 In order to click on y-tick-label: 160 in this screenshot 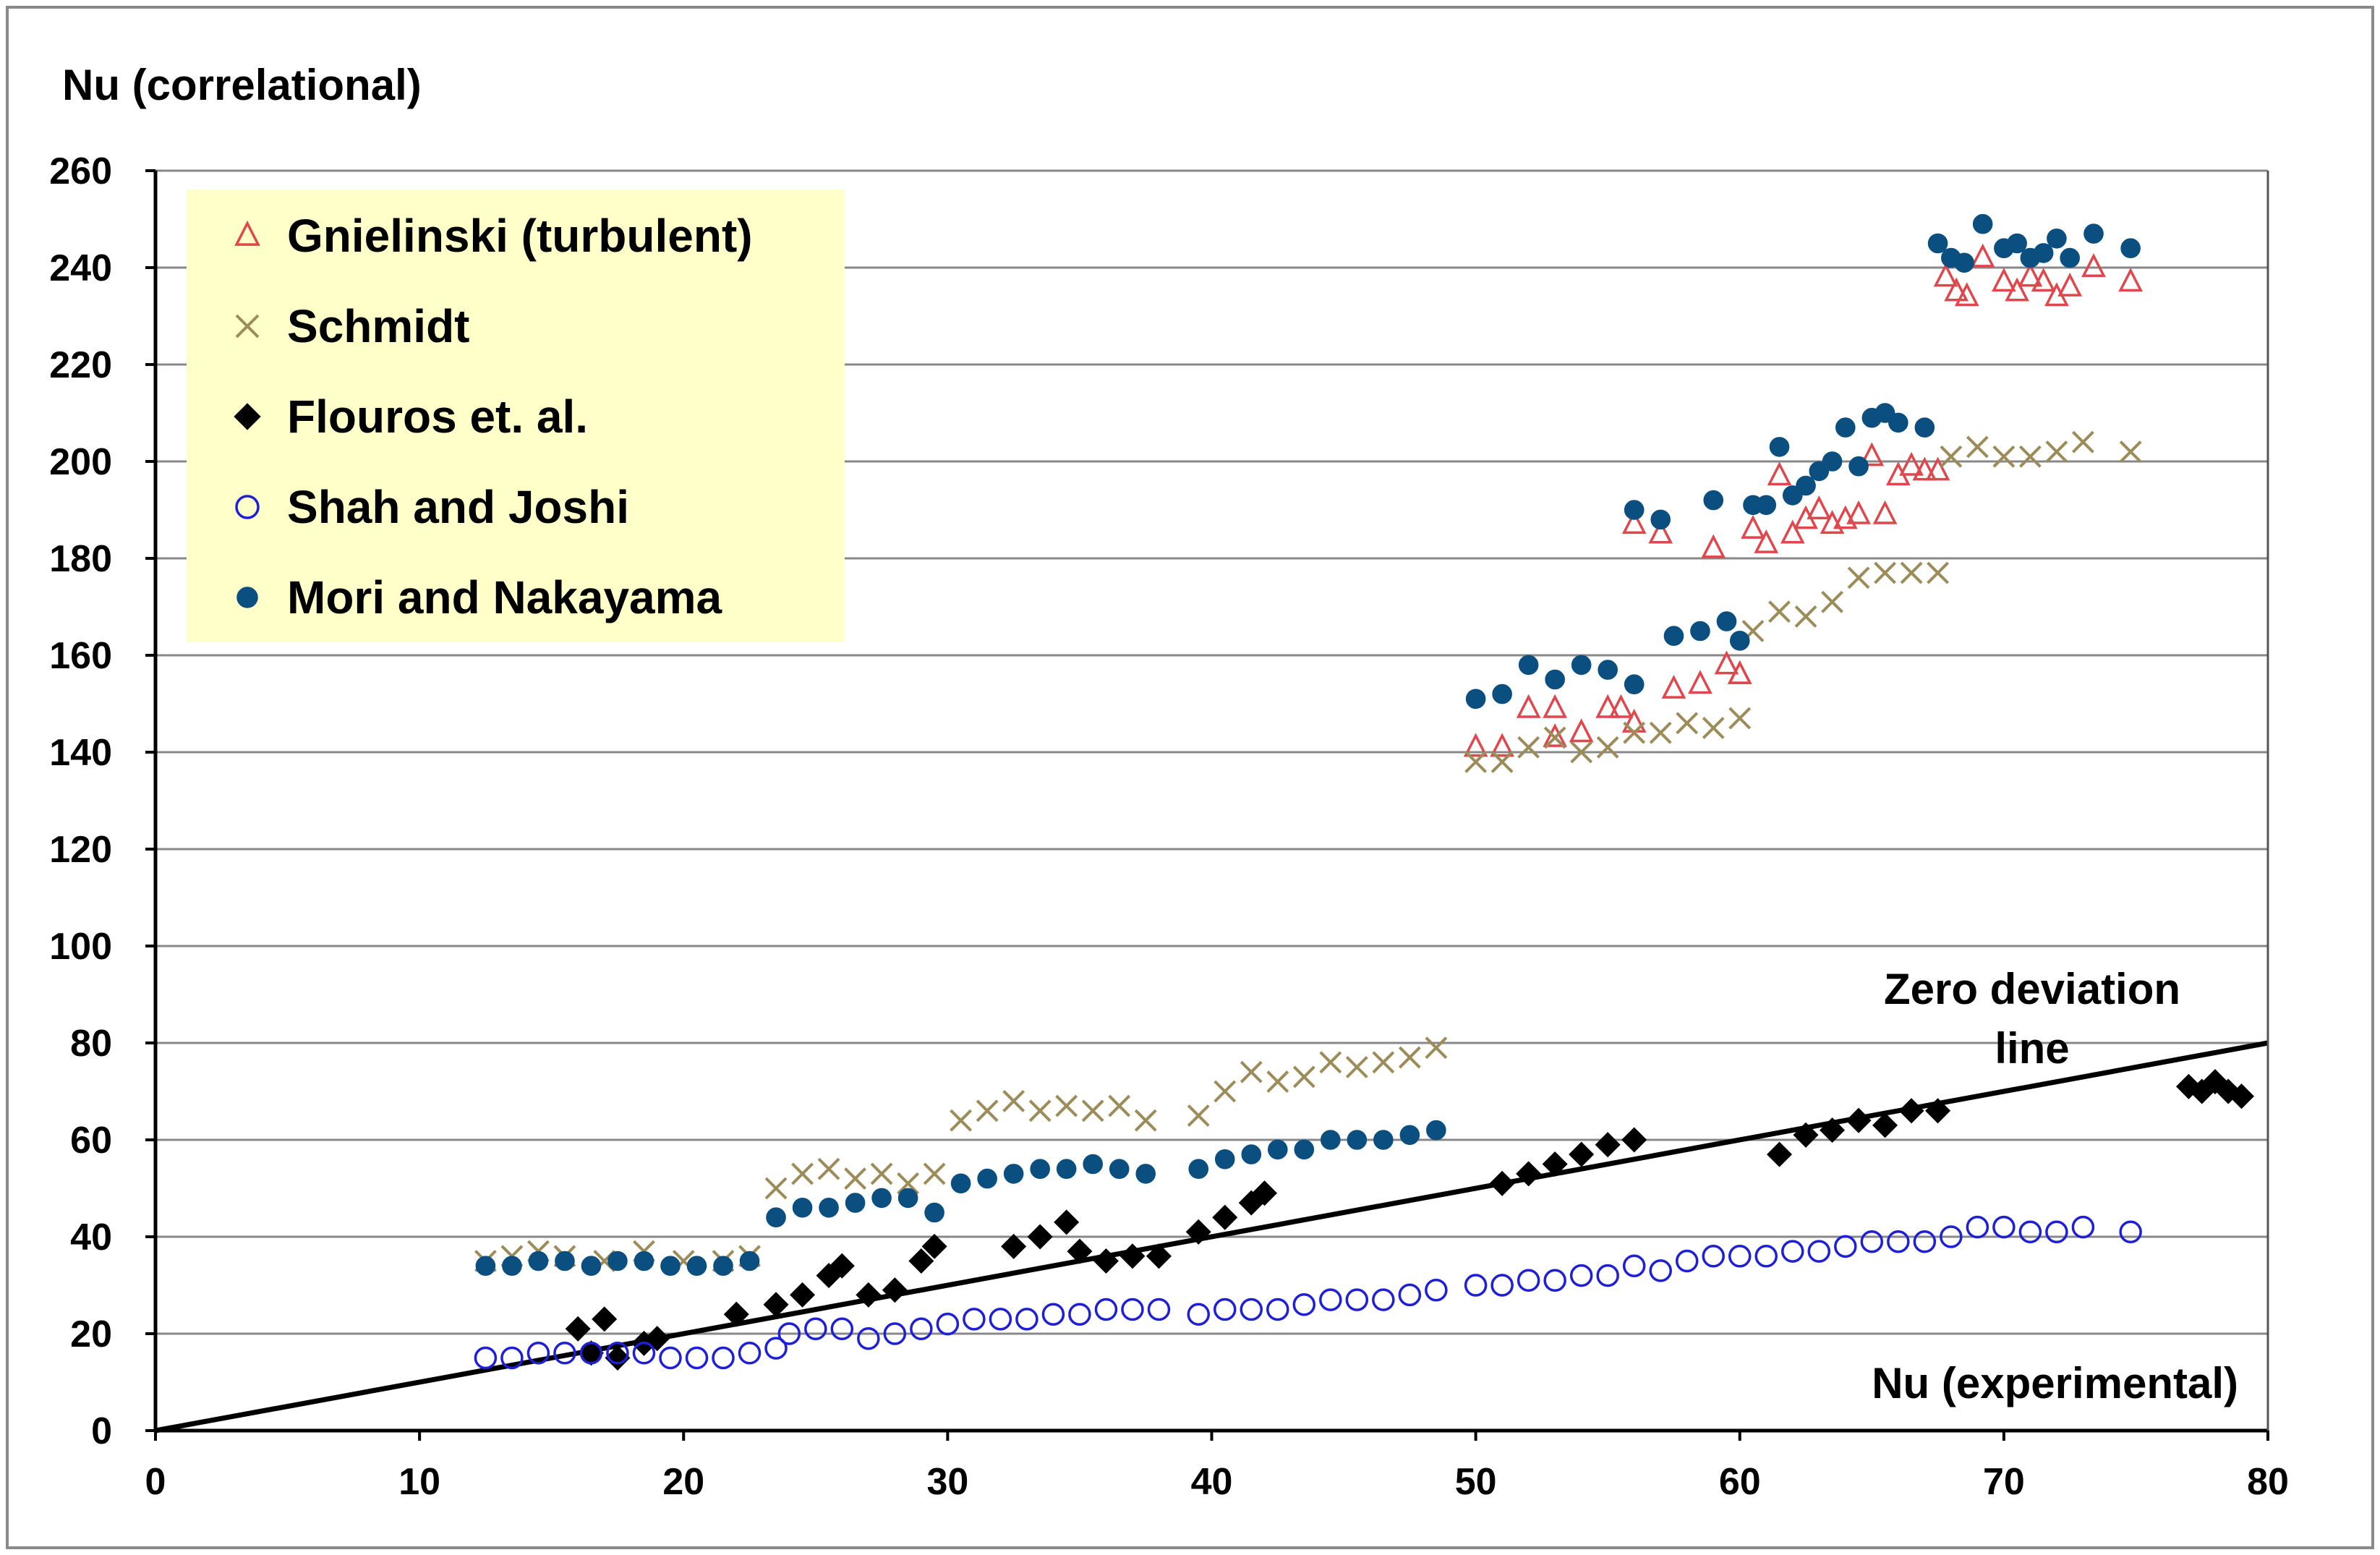, I will do `click(80, 656)`.